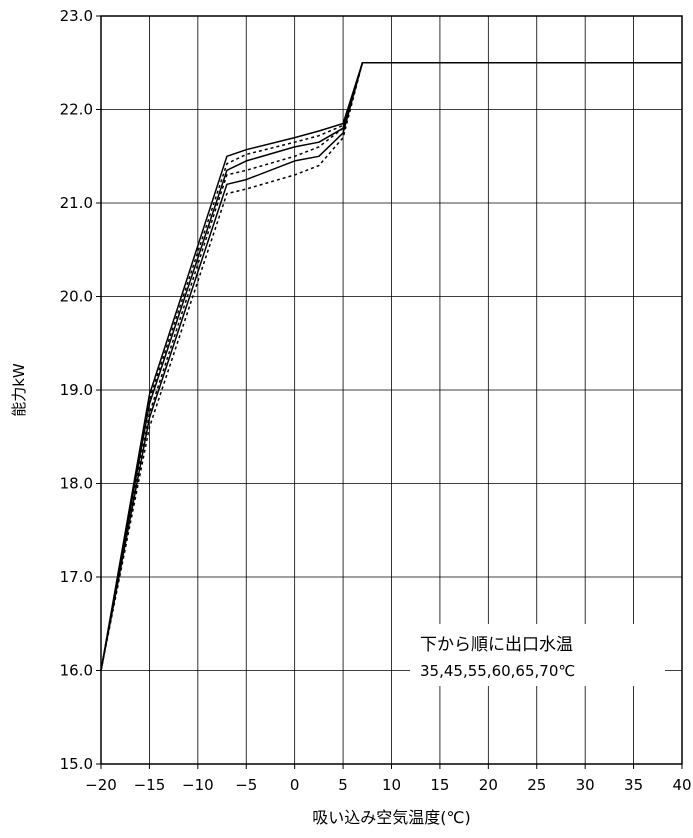 Image resolution: width=693 pixels, height=838 pixels. What do you see at coordinates (19, 390) in the screenshot?
I see `y-axis-label: 能力kW` at bounding box center [19, 390].